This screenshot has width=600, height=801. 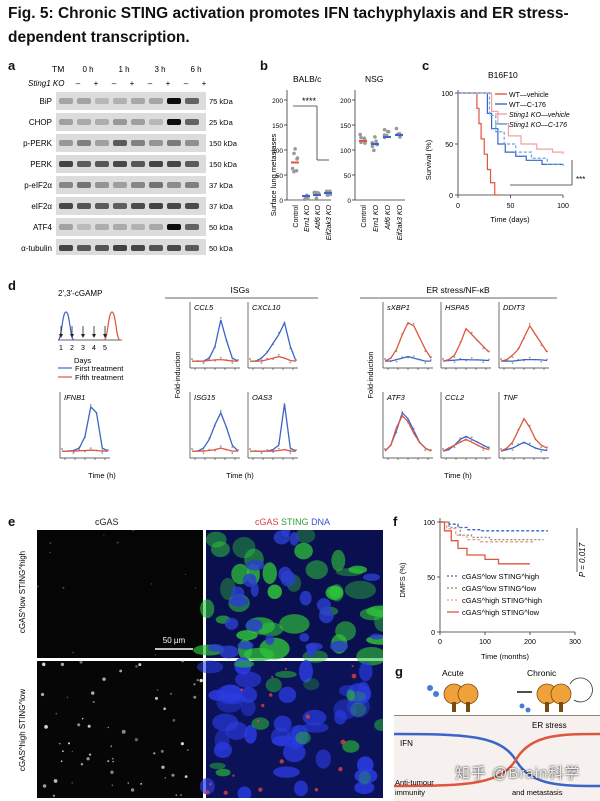 I want to click on g-er: ER stress, so click(x=549, y=725).